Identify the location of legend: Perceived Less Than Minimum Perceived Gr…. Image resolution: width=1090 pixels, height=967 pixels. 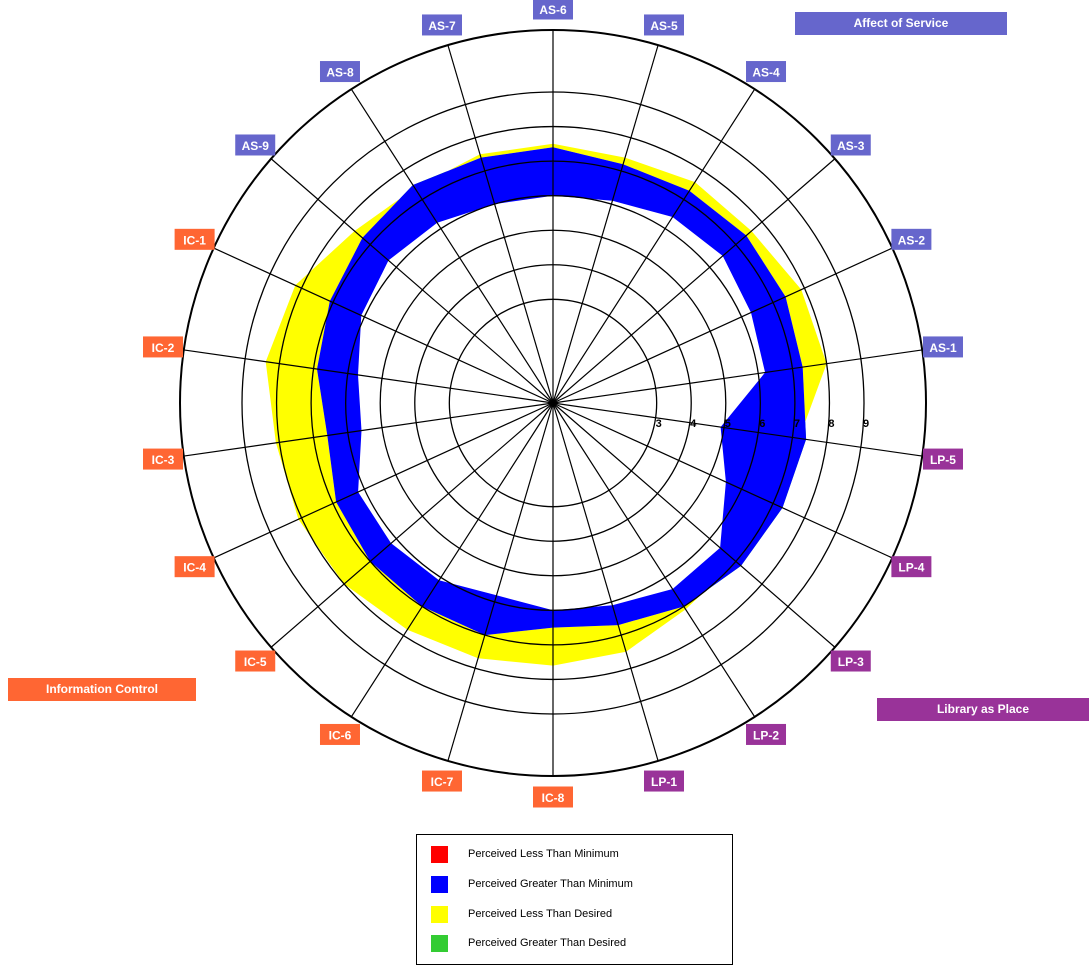
(574, 899).